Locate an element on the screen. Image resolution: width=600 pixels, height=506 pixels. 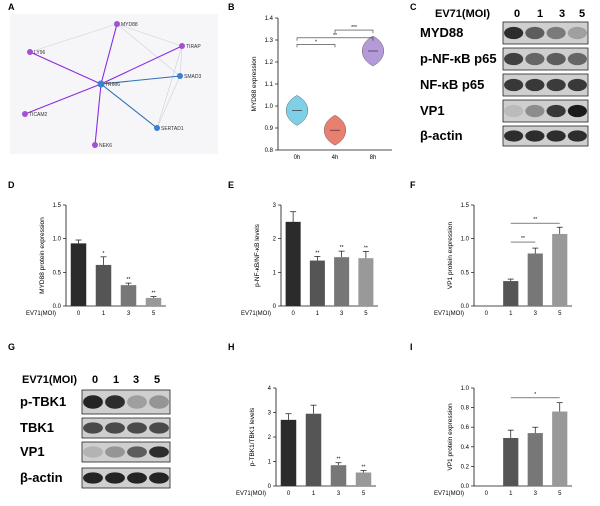
chart-b-significance-label: ** is located at coordinates (335, 36).